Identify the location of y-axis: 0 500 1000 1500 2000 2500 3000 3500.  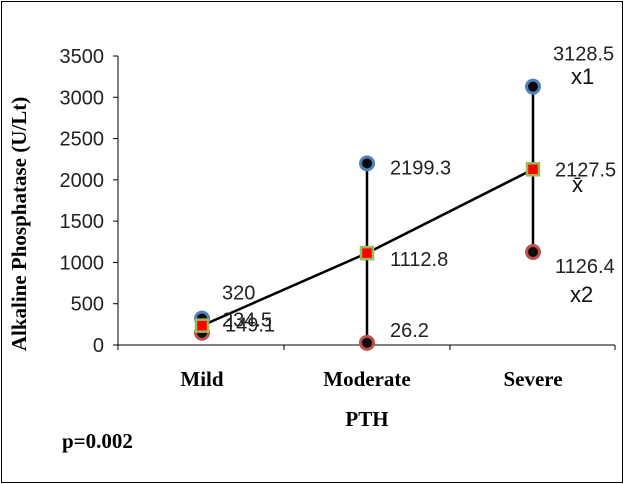
(89, 201).